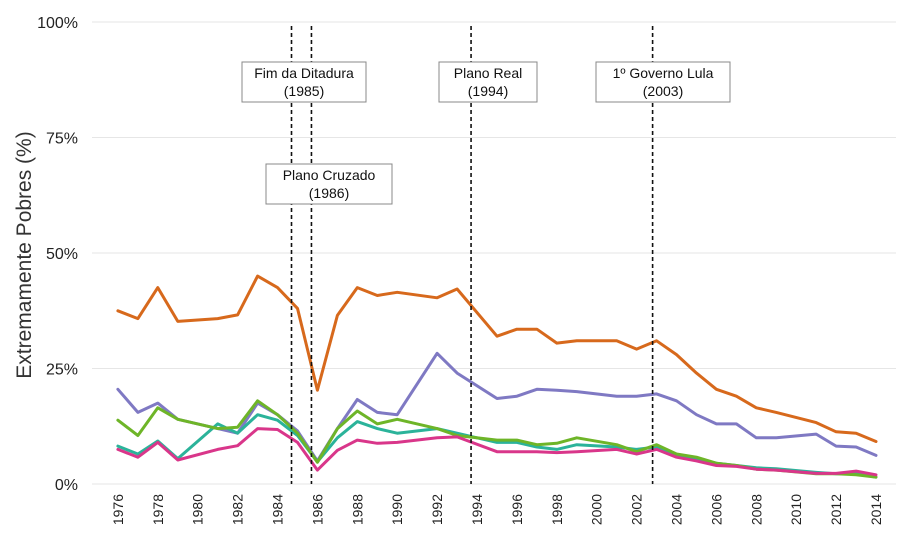 The width and height of the screenshot is (910, 534). What do you see at coordinates (876, 509) in the screenshot?
I see `x-tick-label: 2014` at bounding box center [876, 509].